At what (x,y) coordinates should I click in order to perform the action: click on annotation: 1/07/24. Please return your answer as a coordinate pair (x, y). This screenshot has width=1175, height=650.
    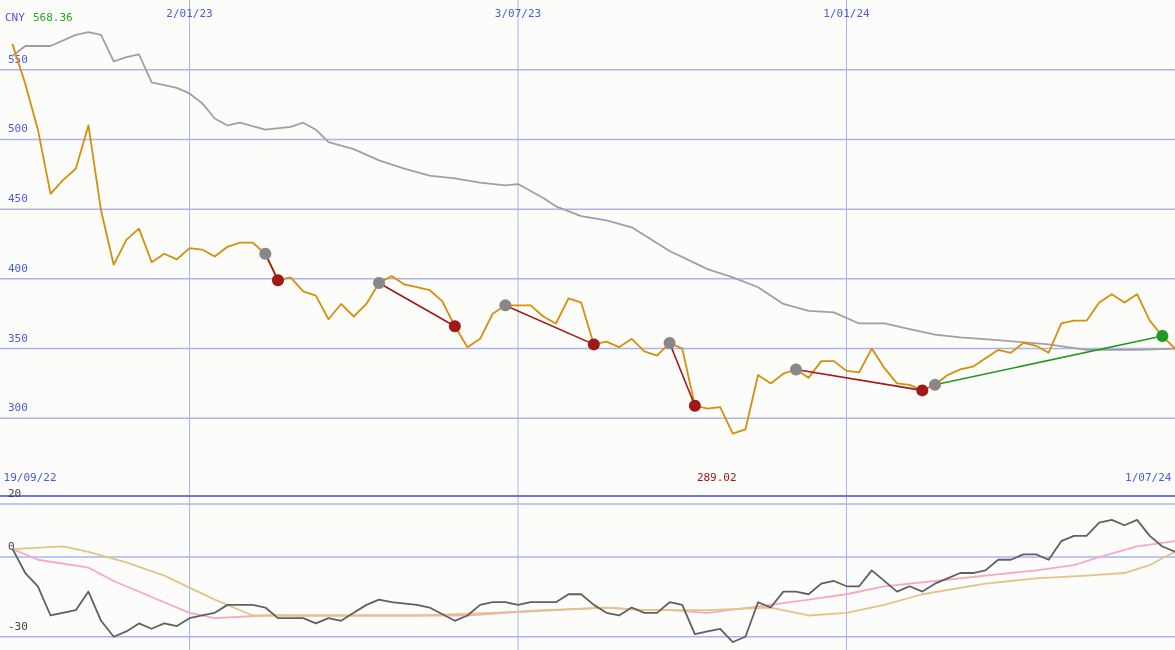
    Looking at the image, I should click on (1148, 477).